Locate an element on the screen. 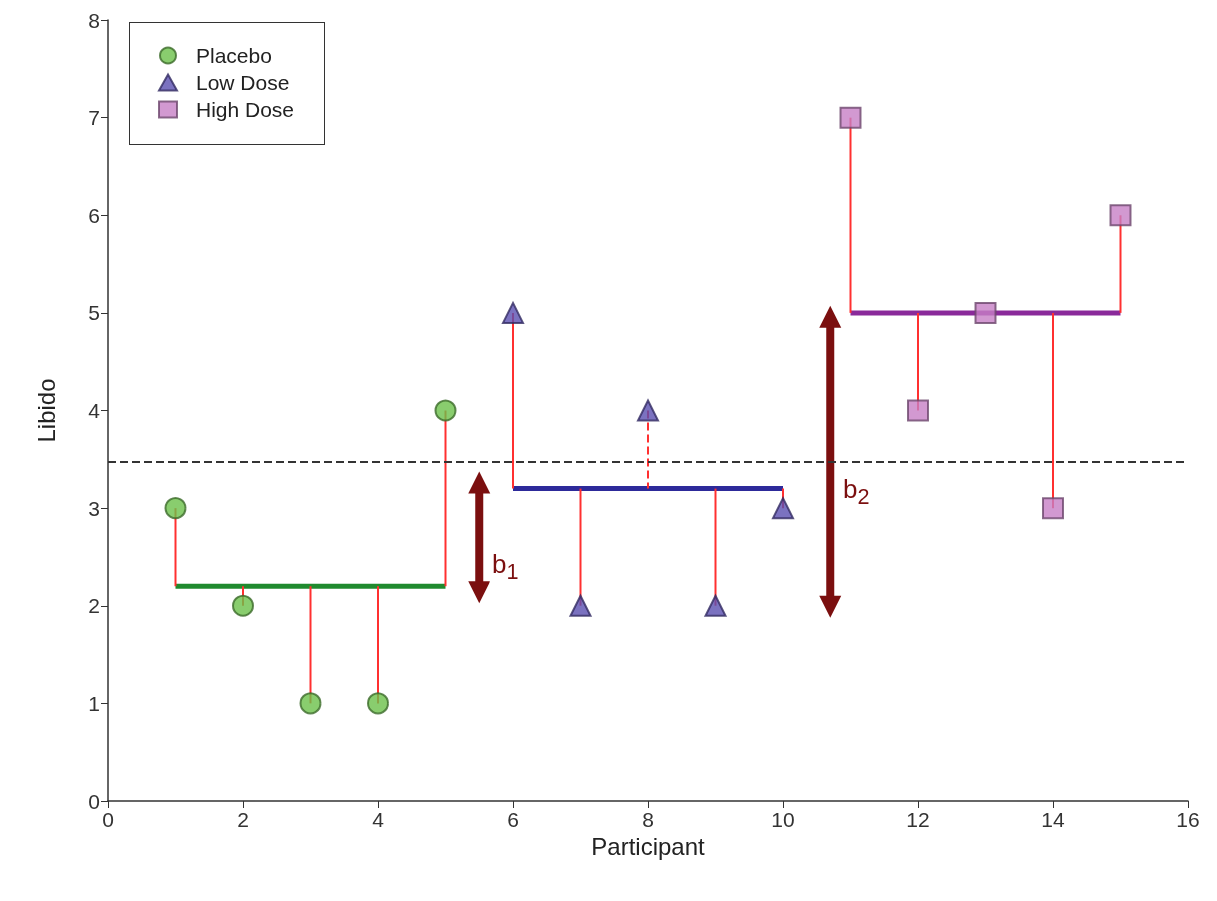  x-tick-label: 16 is located at coordinates (1188, 819).